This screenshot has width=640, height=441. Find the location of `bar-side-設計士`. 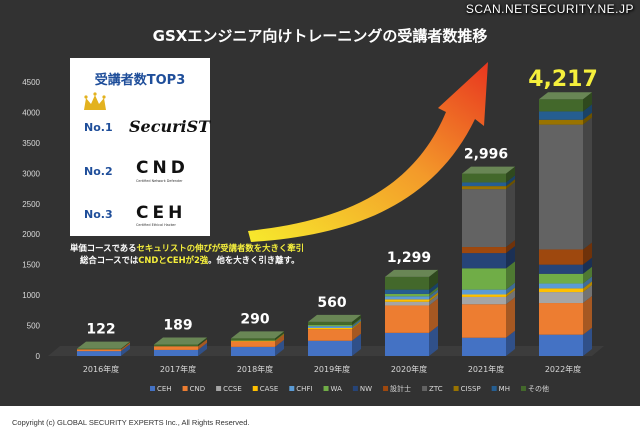

bar-side-設計士 is located at coordinates (510, 247).